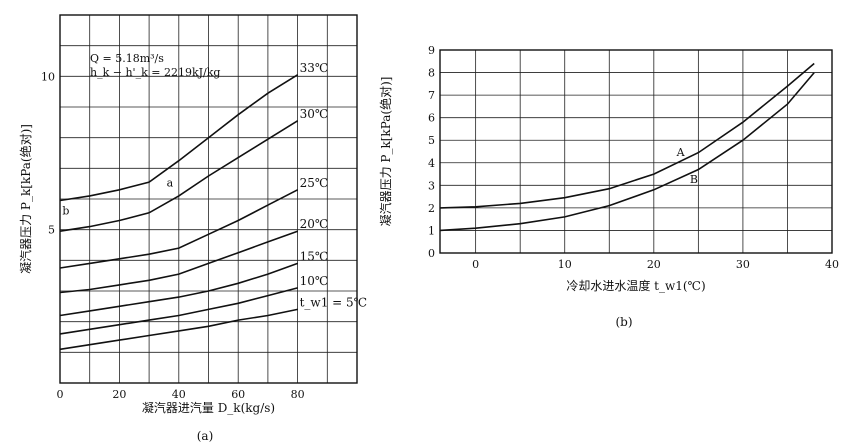 This screenshot has height=448, width=842. I want to click on y-tick-label: 7, so click(431, 95).